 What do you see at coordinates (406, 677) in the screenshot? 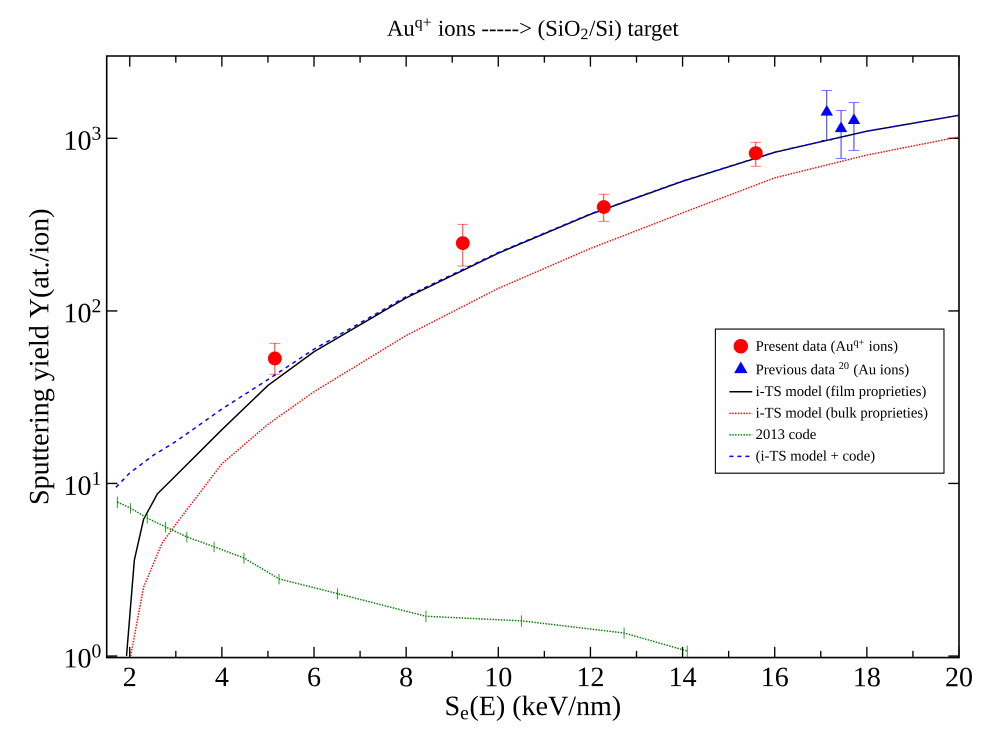
I see `x-tick-label: 8` at bounding box center [406, 677].